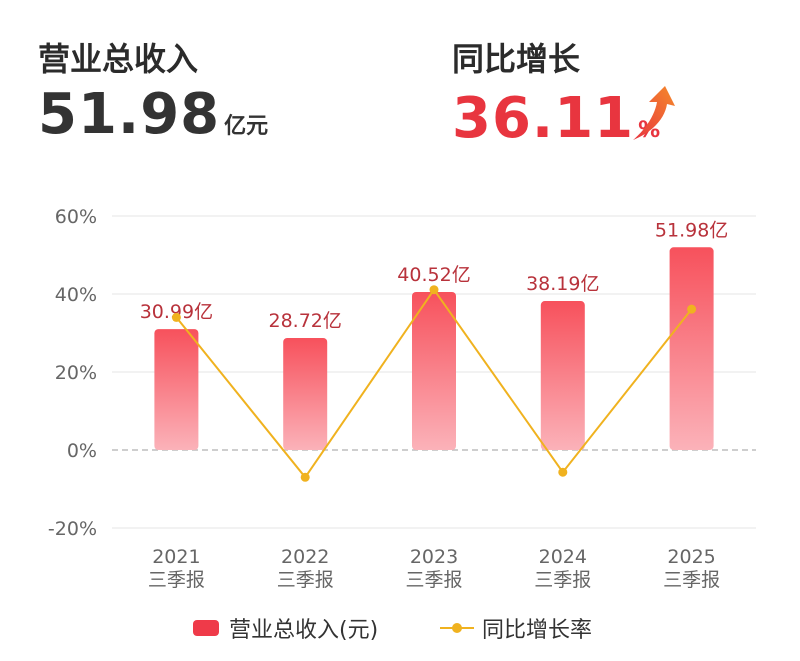  What do you see at coordinates (129, 114) in the screenshot?
I see `revenue-value: 51.98` at bounding box center [129, 114].